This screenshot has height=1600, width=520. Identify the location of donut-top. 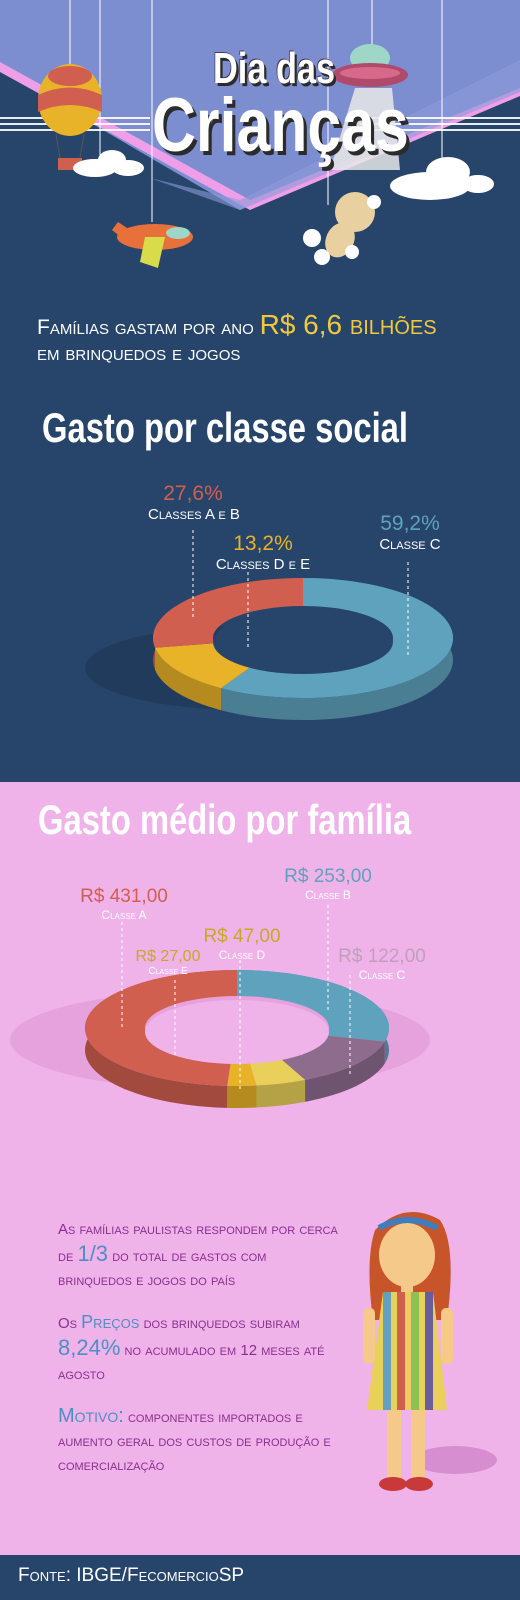
(302, 638).